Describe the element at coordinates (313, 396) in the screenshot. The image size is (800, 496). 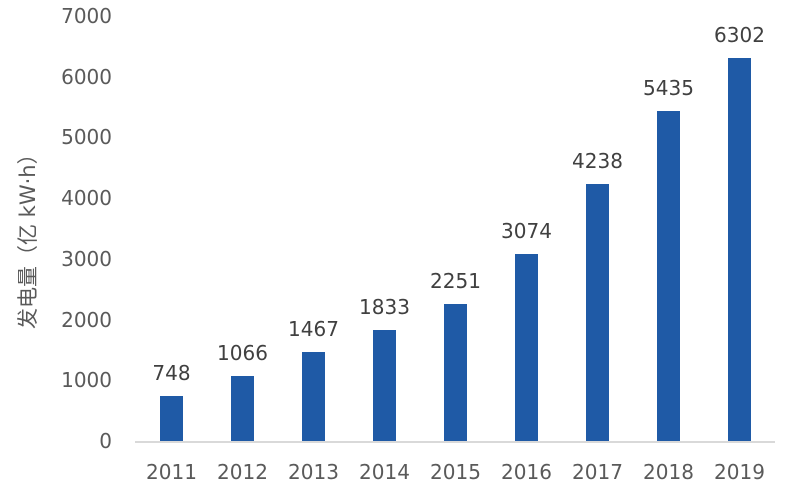
I see `bar-2013` at that location.